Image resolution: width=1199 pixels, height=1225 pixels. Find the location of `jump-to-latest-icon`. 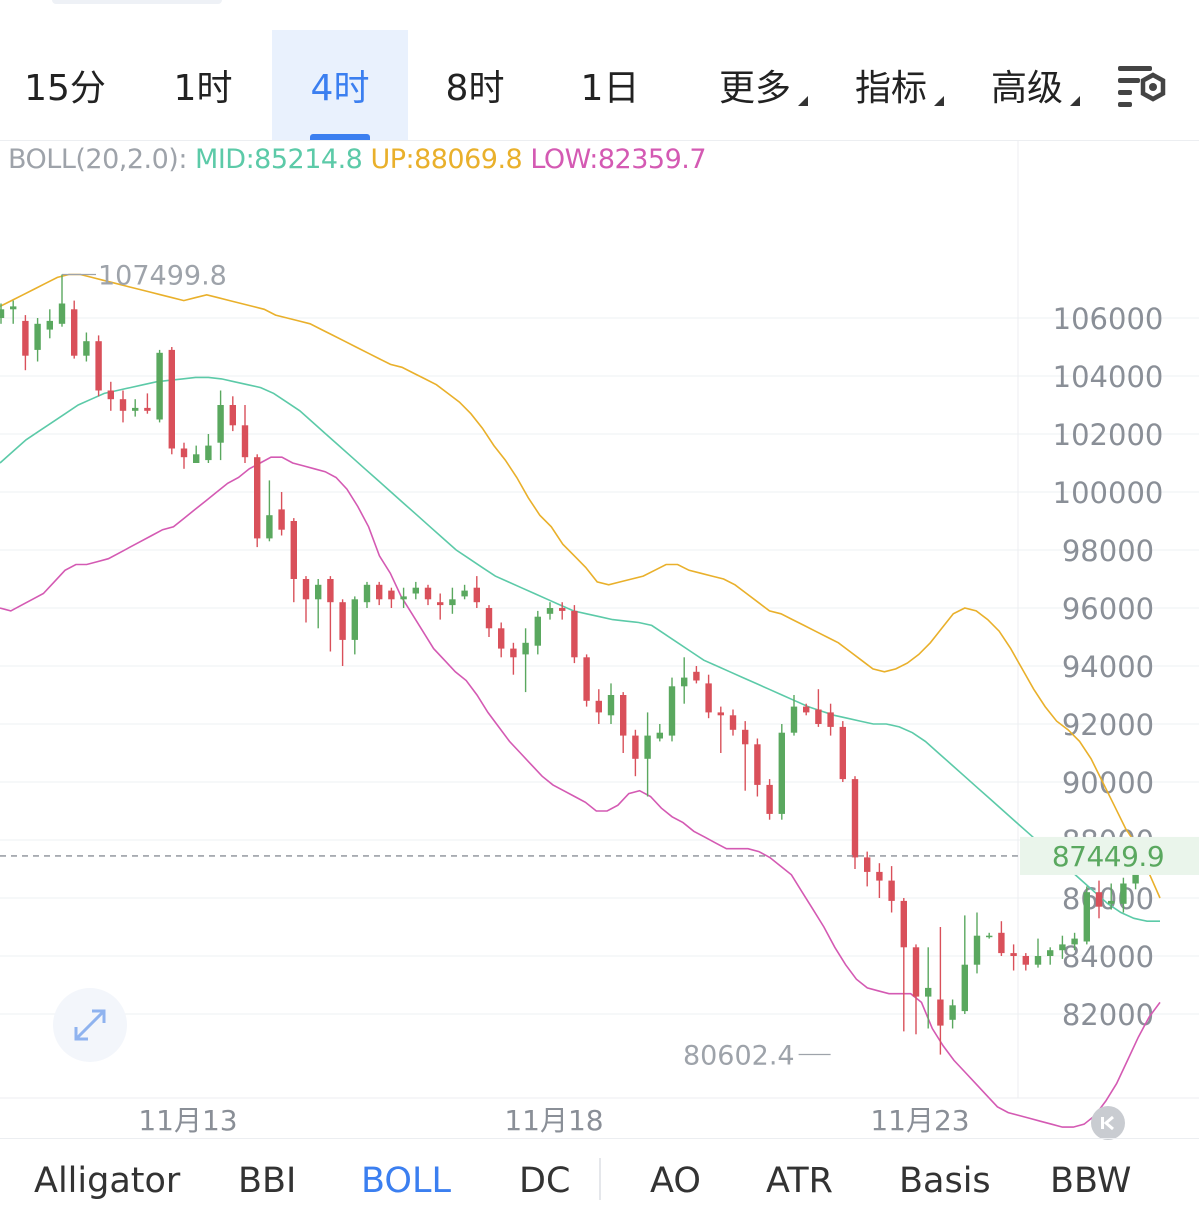

jump-to-latest-icon is located at coordinates (1107, 1123).